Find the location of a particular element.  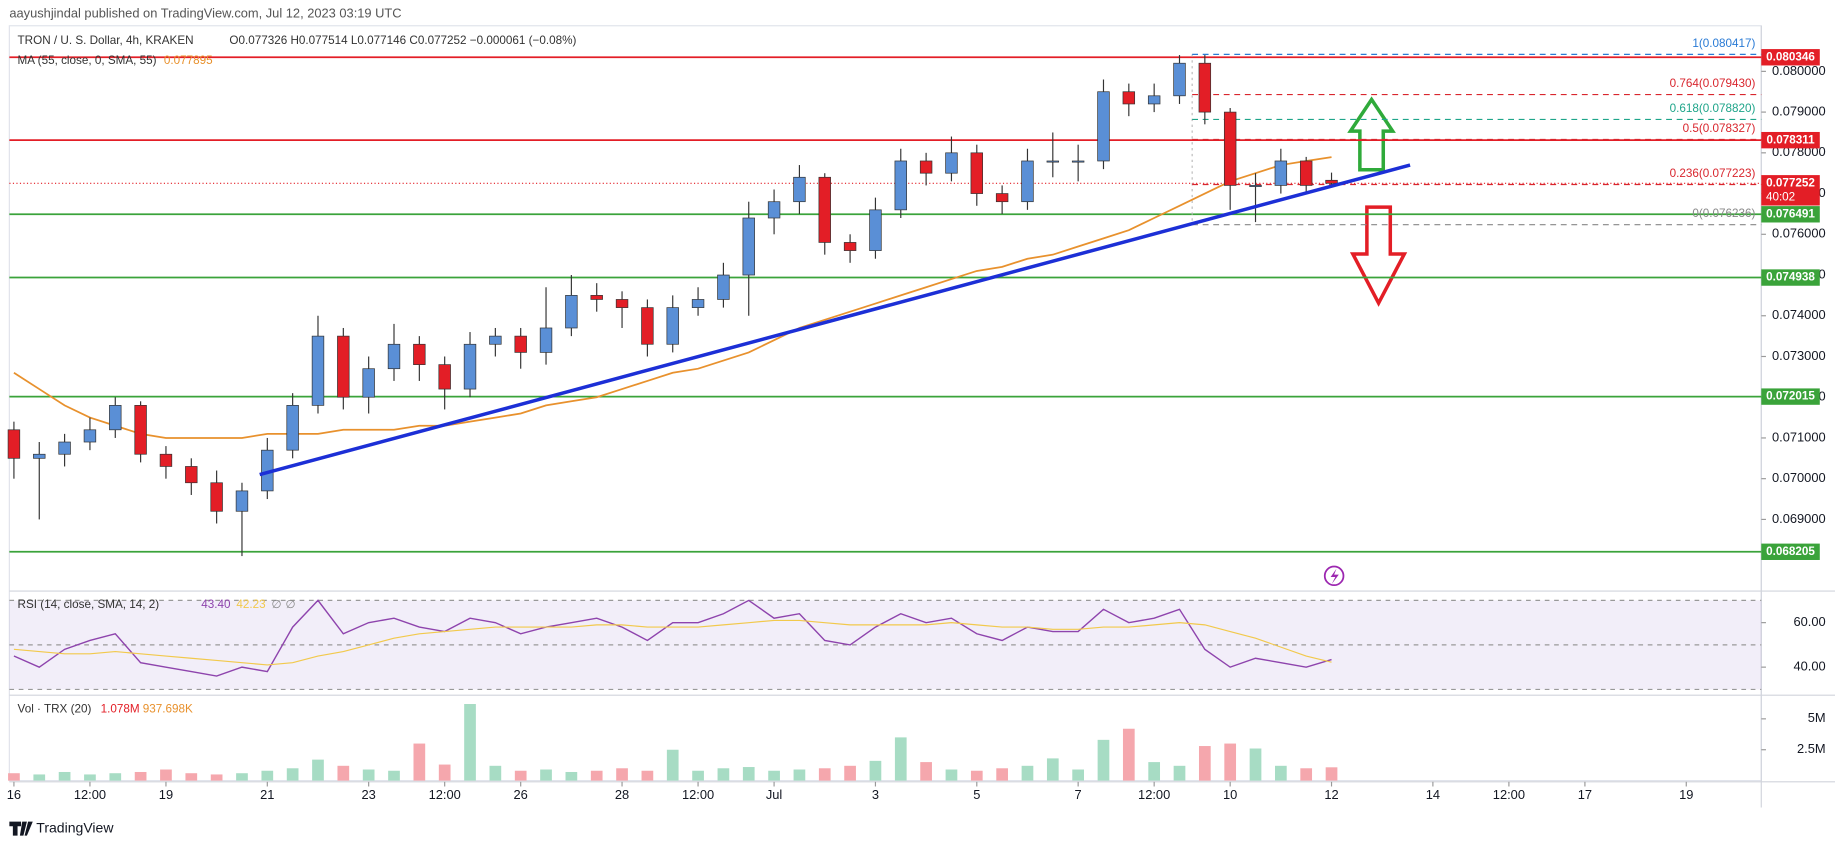

y-tick-label: 60.00 is located at coordinates (1809, 621).